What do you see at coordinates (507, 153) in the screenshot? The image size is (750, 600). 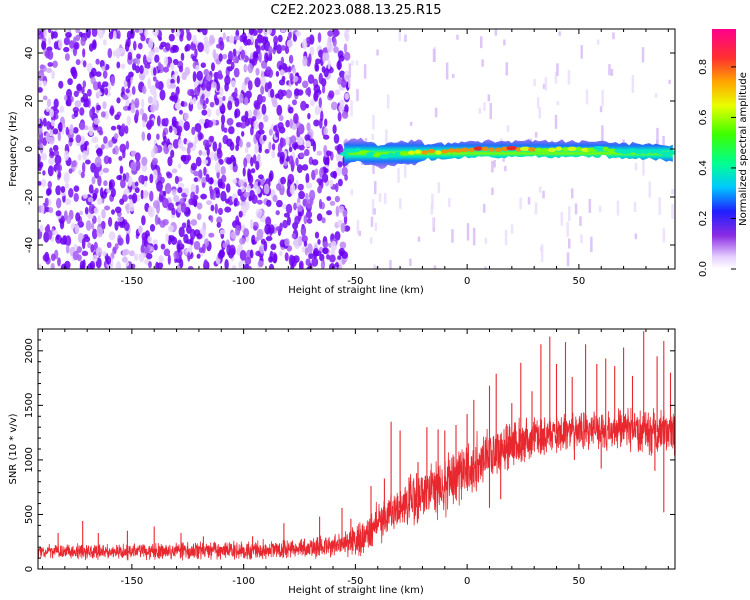 I see `spectrogram-signal-band` at bounding box center [507, 153].